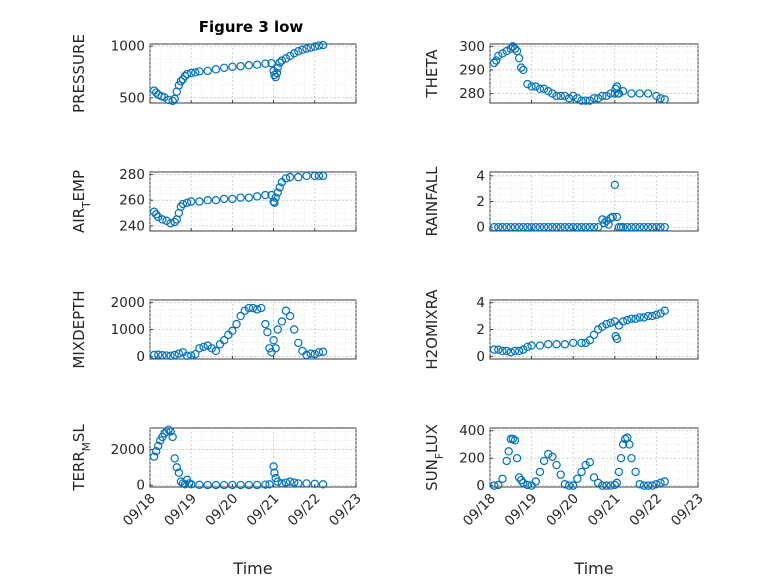  Describe the element at coordinates (432, 74) in the screenshot. I see `y-axis-label: THETA` at that location.